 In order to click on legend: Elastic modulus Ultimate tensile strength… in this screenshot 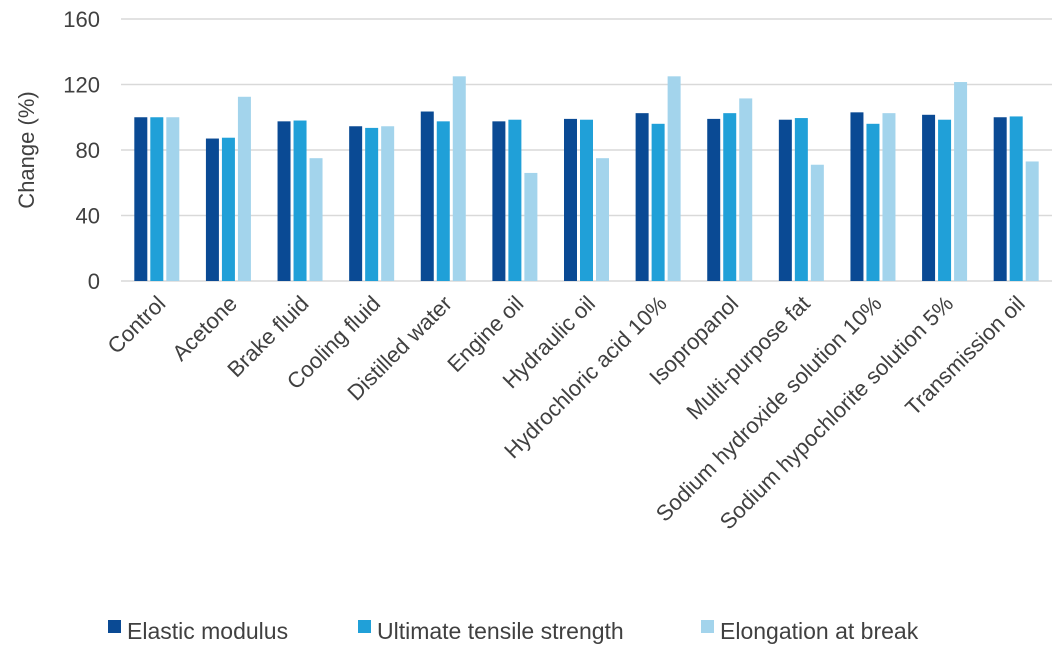, I will do `click(513, 631)`.